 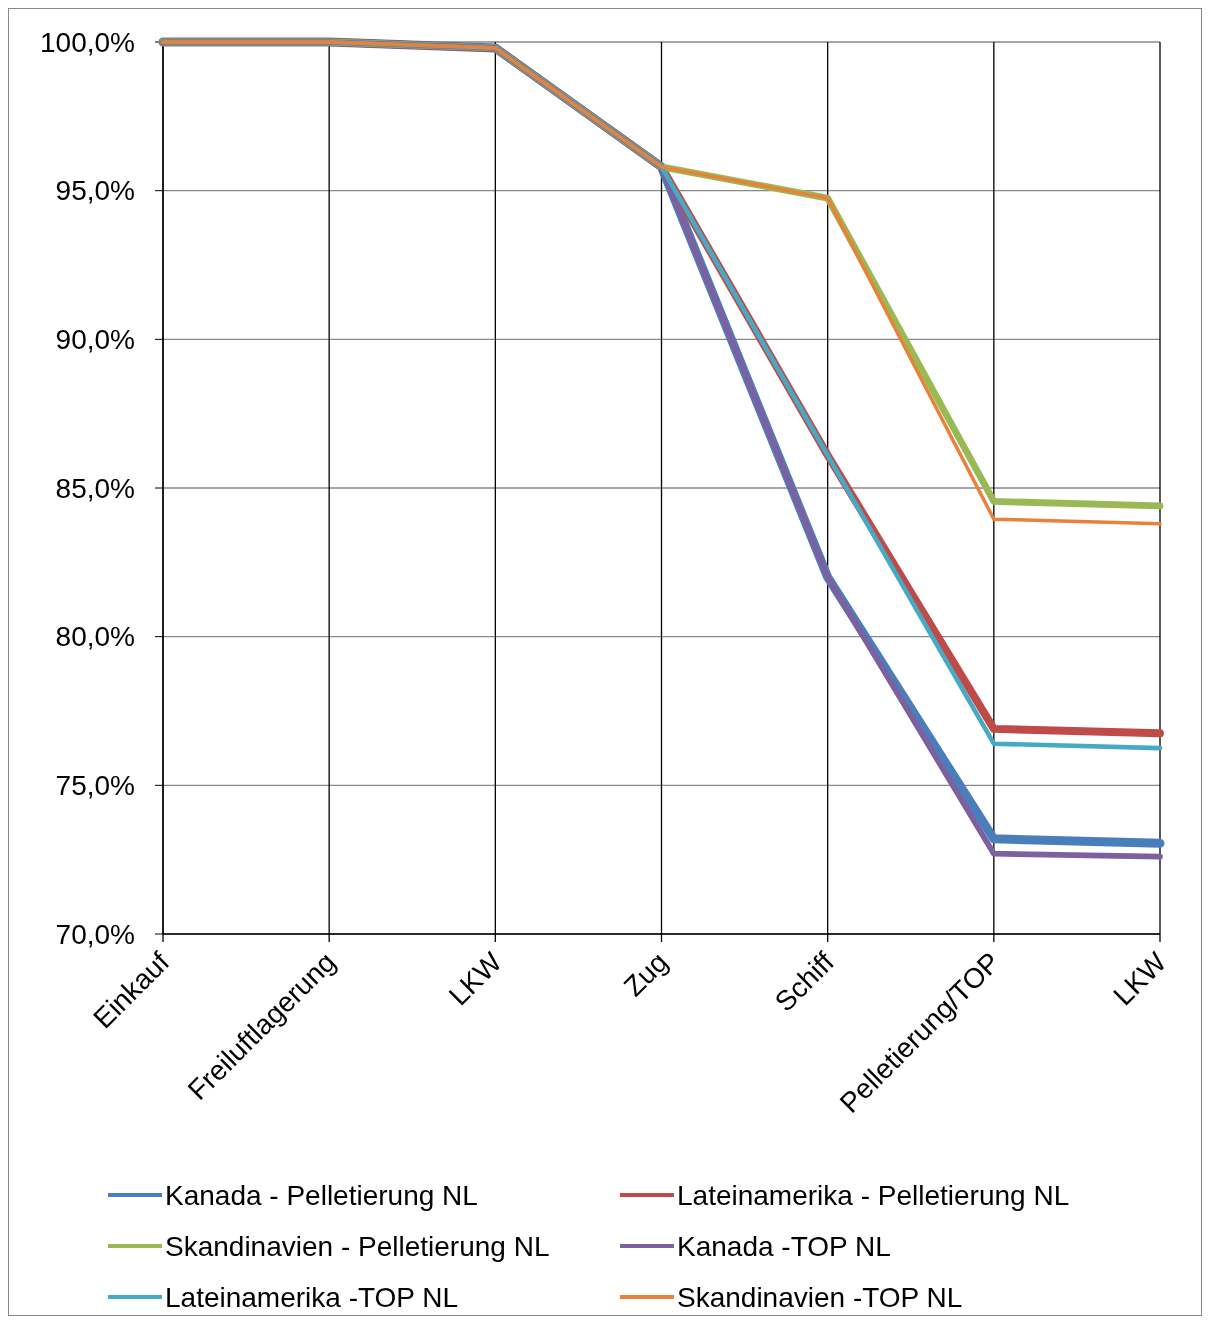 What do you see at coordinates (87, 42) in the screenshot?
I see `y-tick-label: 100,0%` at bounding box center [87, 42].